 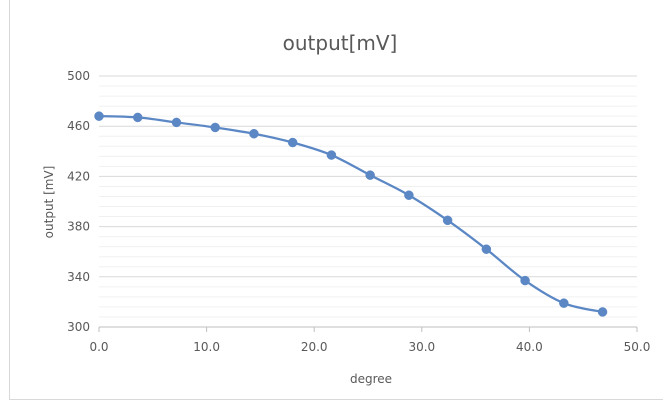 I want to click on x-tick-label: 0.0, so click(x=98, y=347).